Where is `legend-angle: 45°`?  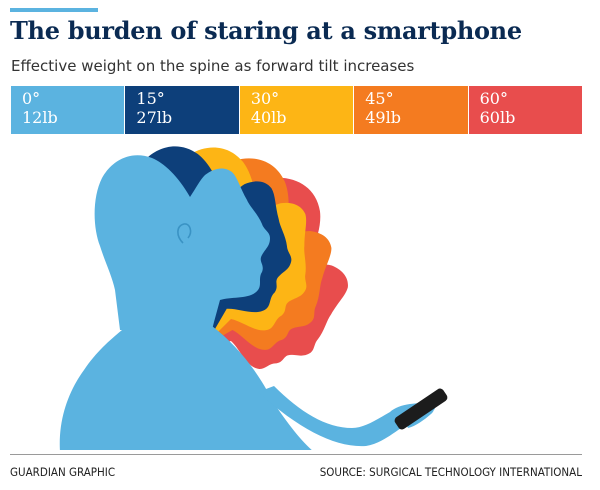
legend-angle: 45° is located at coordinates (379, 98).